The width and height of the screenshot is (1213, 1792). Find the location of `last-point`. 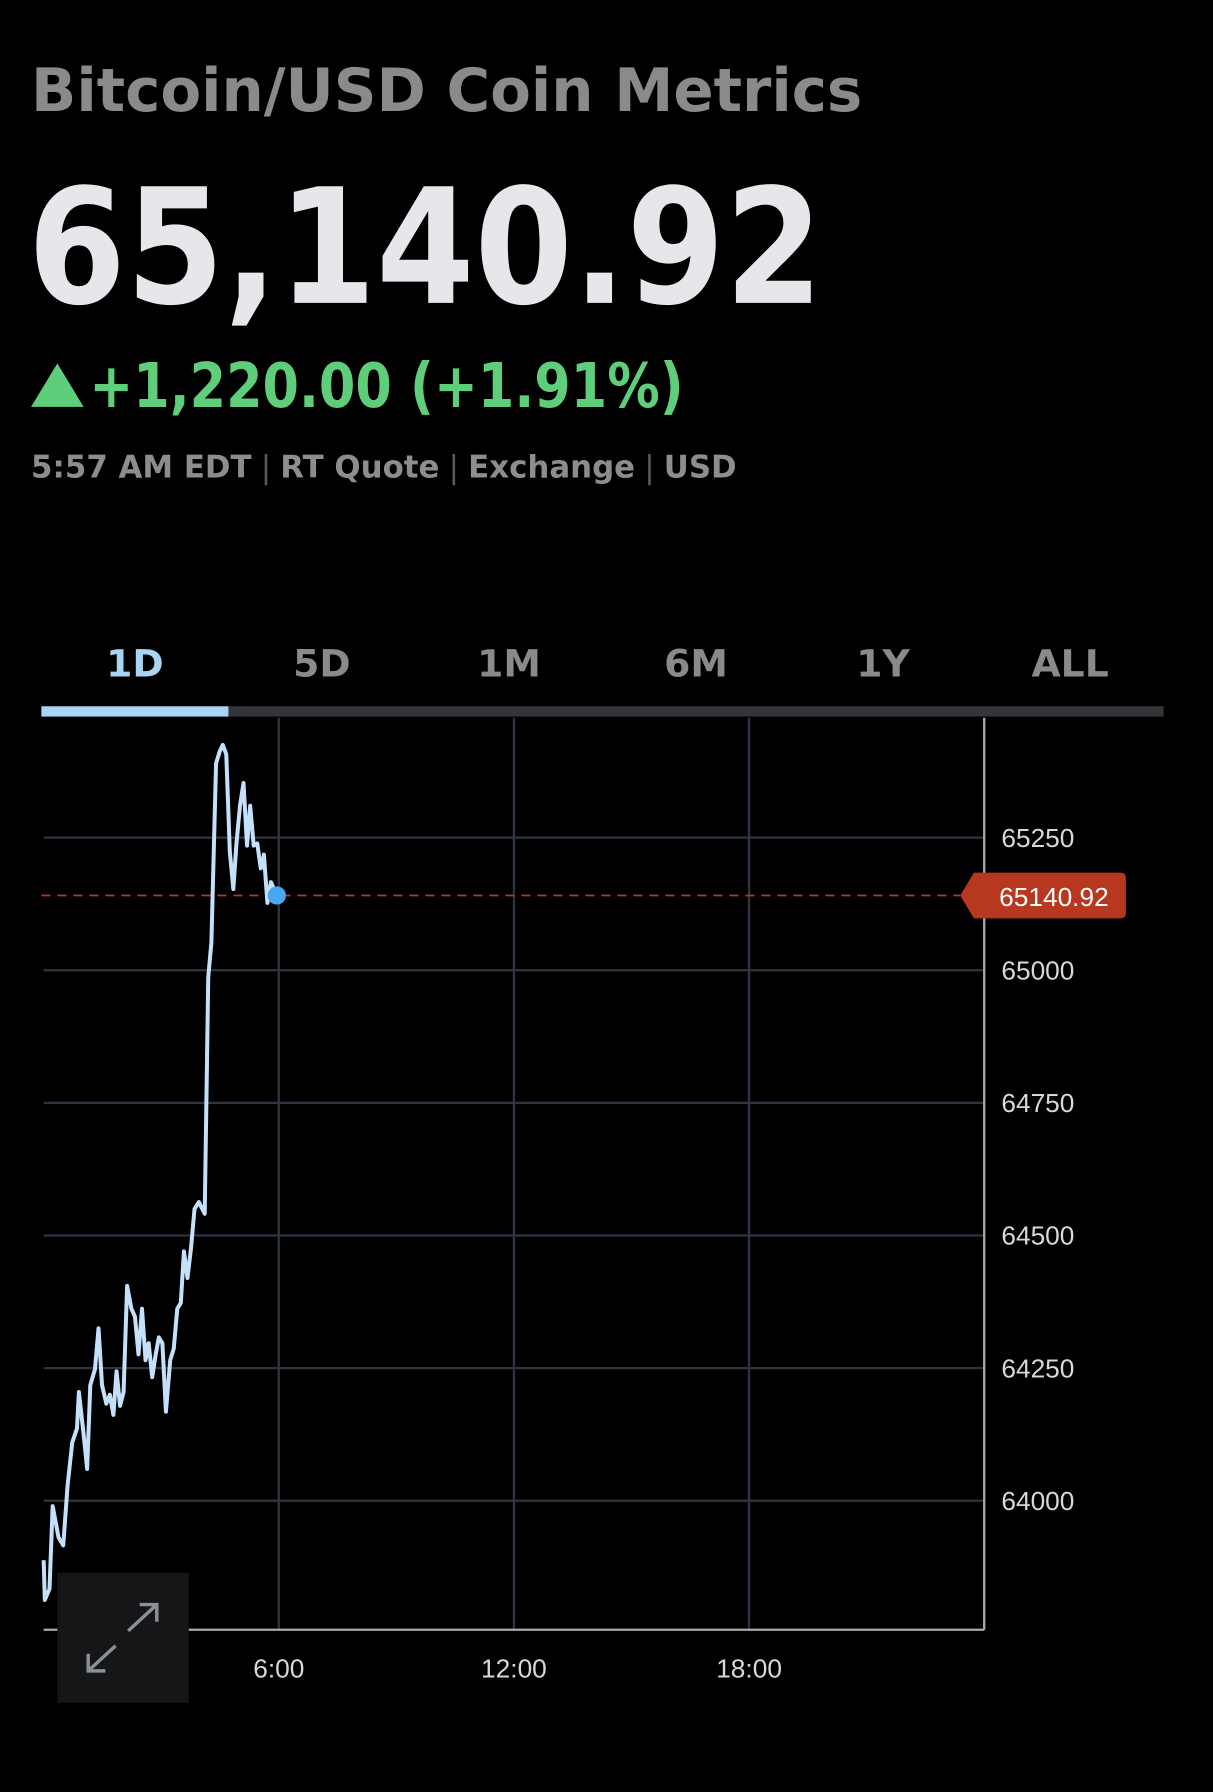

last-point is located at coordinates (276, 895).